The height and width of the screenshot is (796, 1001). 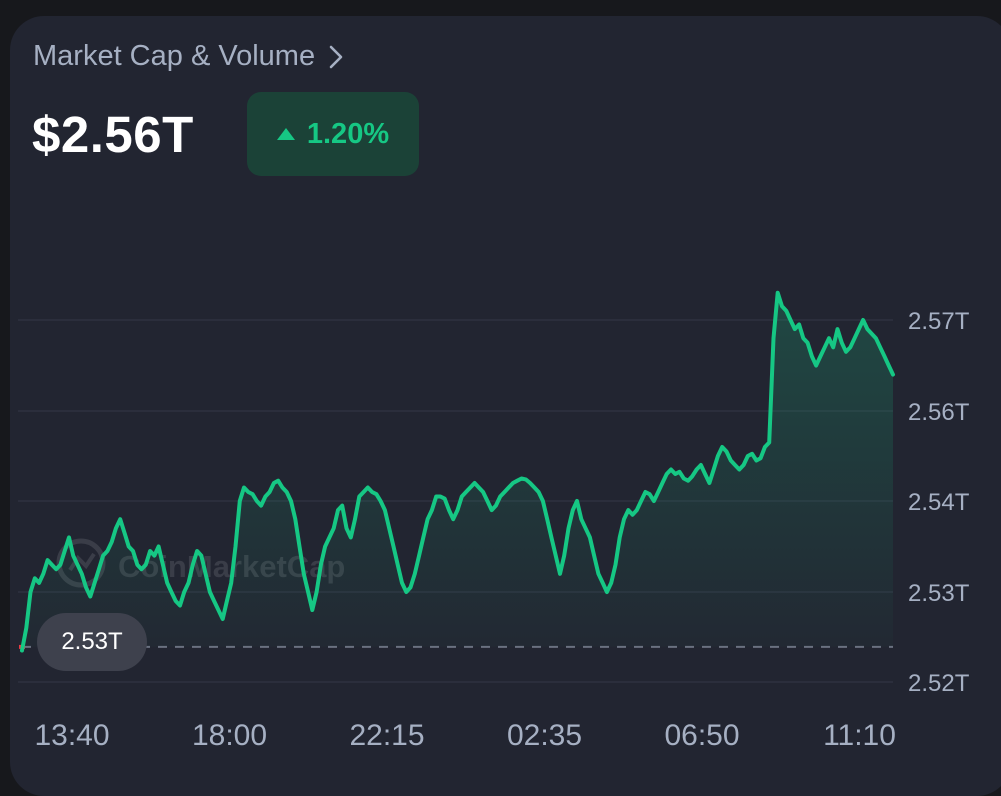 What do you see at coordinates (939, 412) in the screenshot?
I see `y-tick-label: 2.56T` at bounding box center [939, 412].